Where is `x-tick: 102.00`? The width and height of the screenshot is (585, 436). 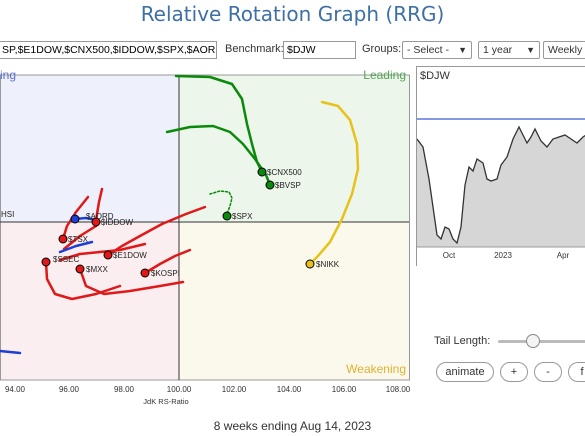
x-tick: 102.00 is located at coordinates (234, 389).